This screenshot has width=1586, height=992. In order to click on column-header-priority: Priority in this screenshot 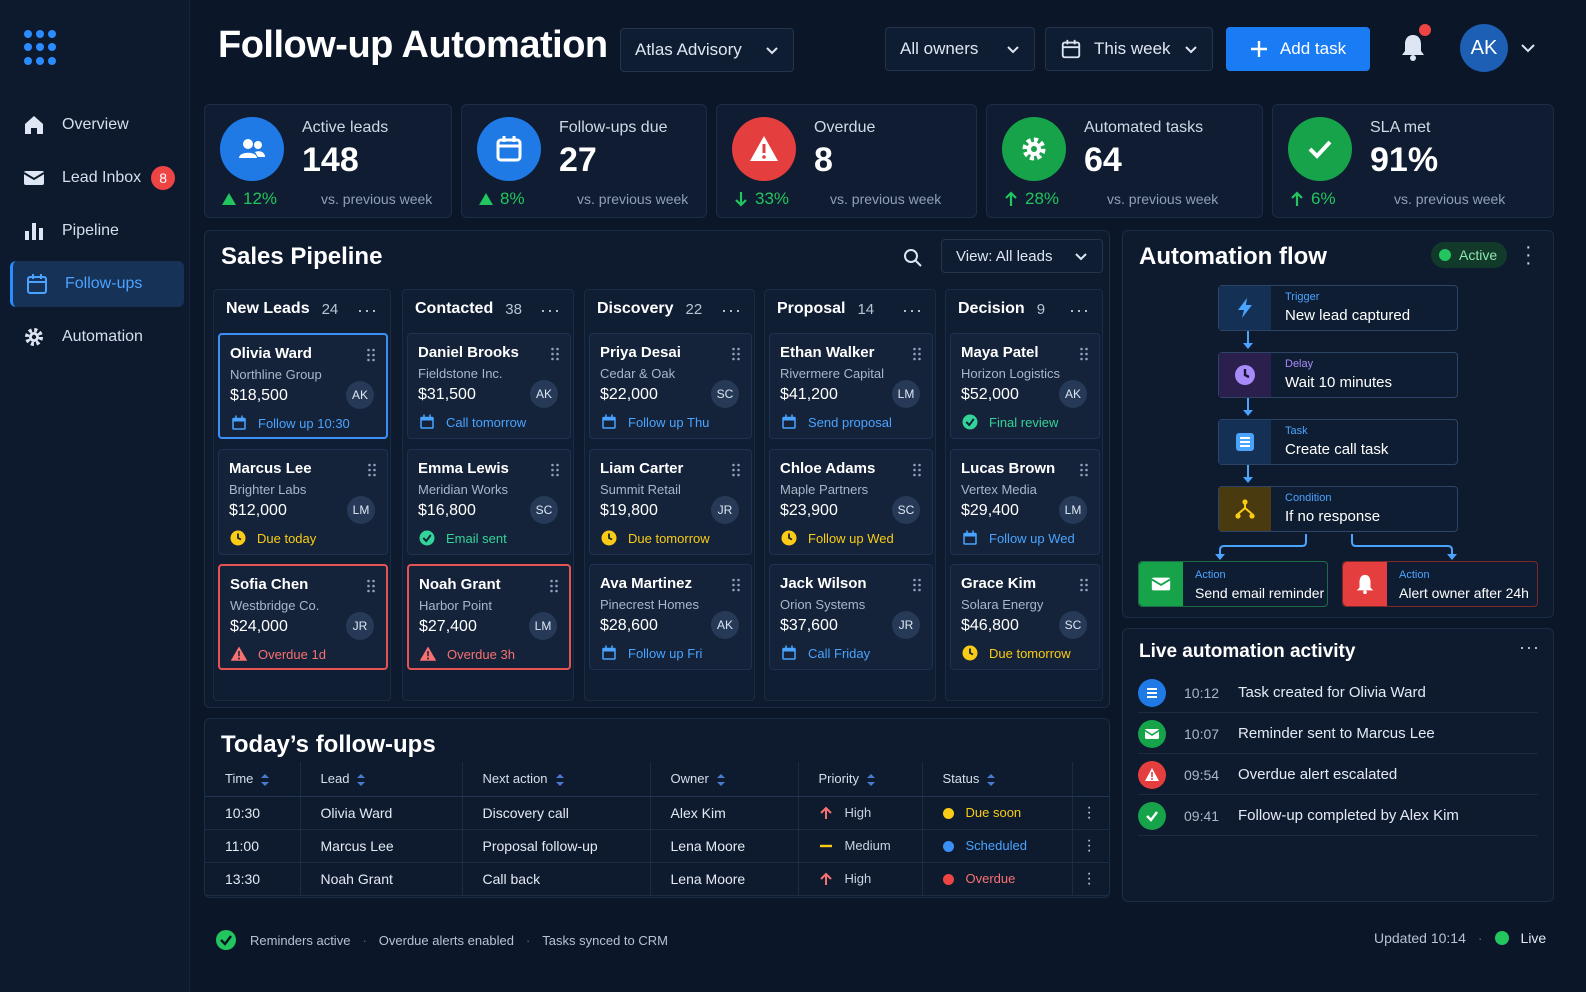, I will do `click(859, 779)`.